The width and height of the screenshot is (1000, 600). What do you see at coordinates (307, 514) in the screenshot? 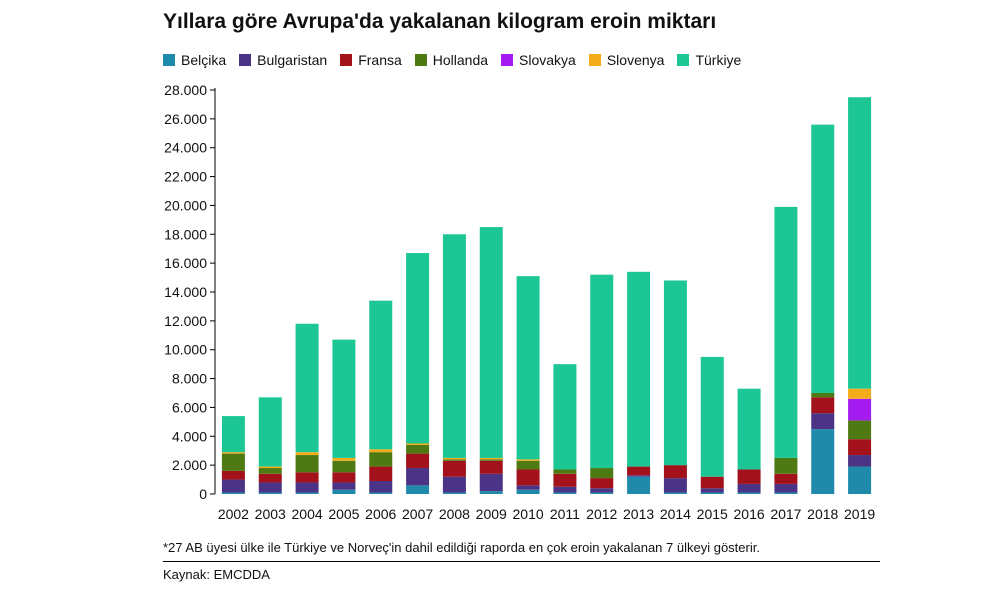
I see `x-tick-label: 2004` at bounding box center [307, 514].